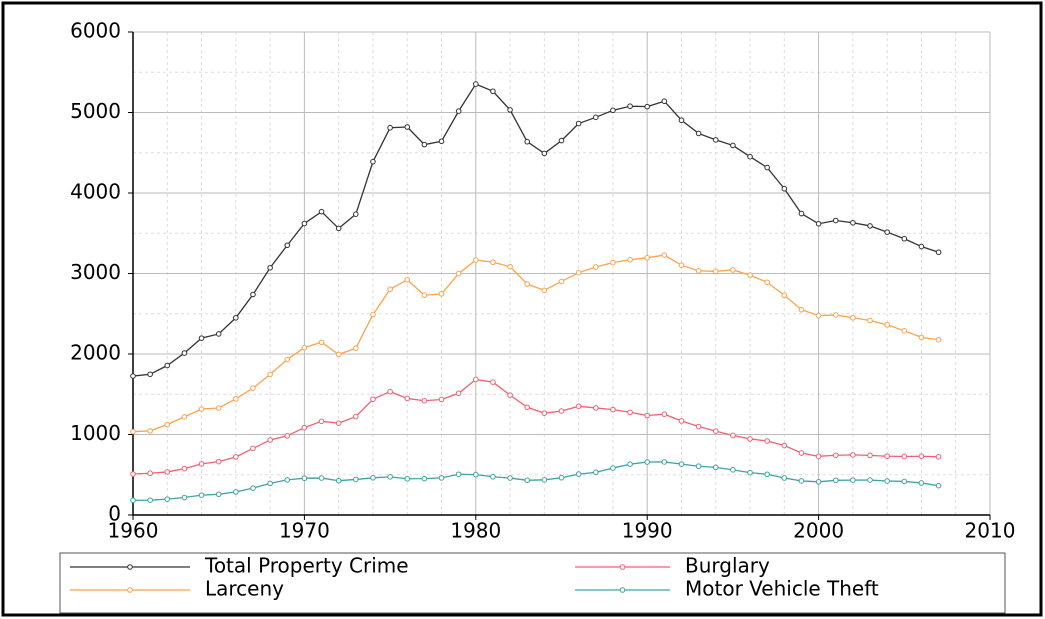 The image size is (1045, 619). Describe the element at coordinates (647, 531) in the screenshot. I see `x-tick-label: 1990` at that location.